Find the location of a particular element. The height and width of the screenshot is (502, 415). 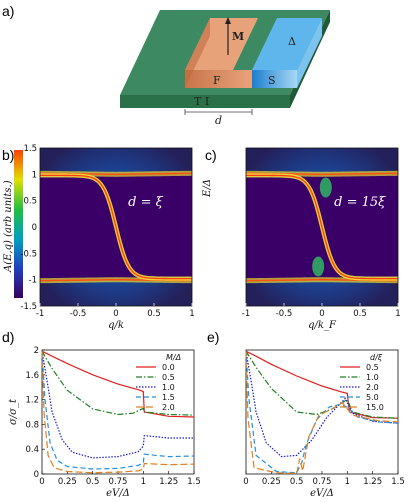

y-tick-label: 1 is located at coordinates (34, 175).